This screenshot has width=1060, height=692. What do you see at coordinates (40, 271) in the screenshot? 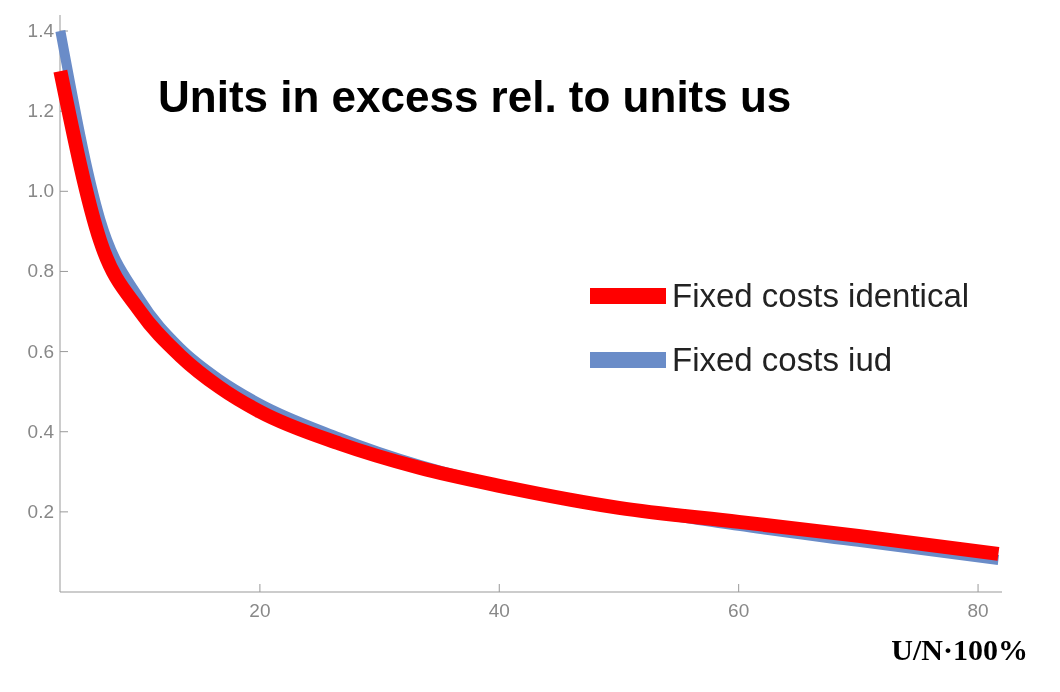
I see `y-tick-label: 0.8` at bounding box center [40, 271].